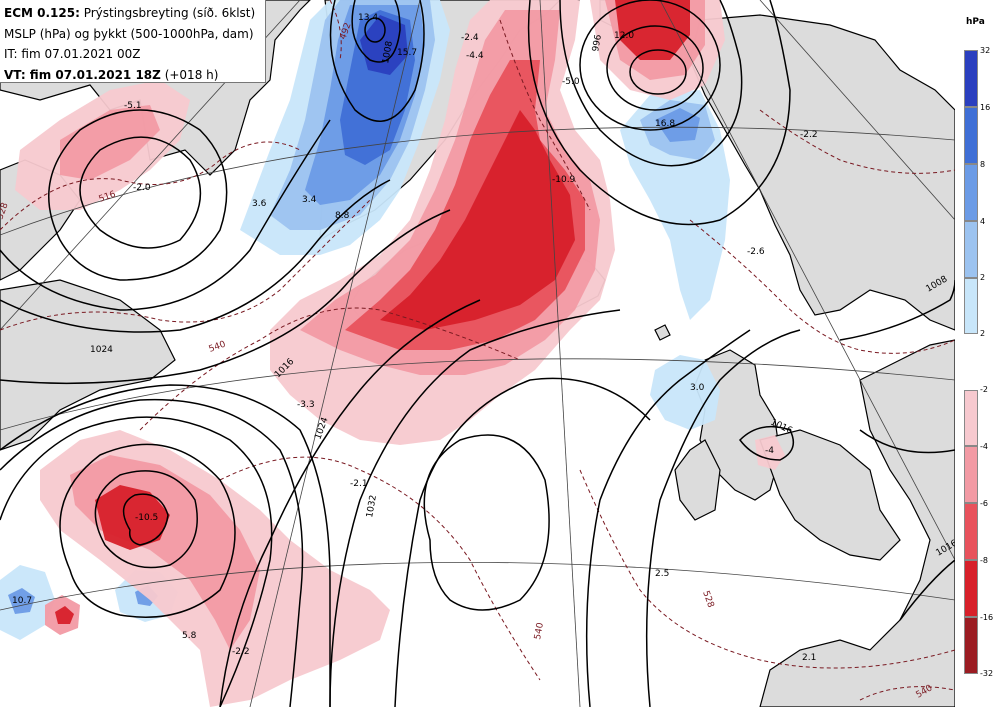 This screenshot has width=1000, height=707. Describe the element at coordinates (372, 506) in the screenshot. I see `isobar-label: 1032` at that location.